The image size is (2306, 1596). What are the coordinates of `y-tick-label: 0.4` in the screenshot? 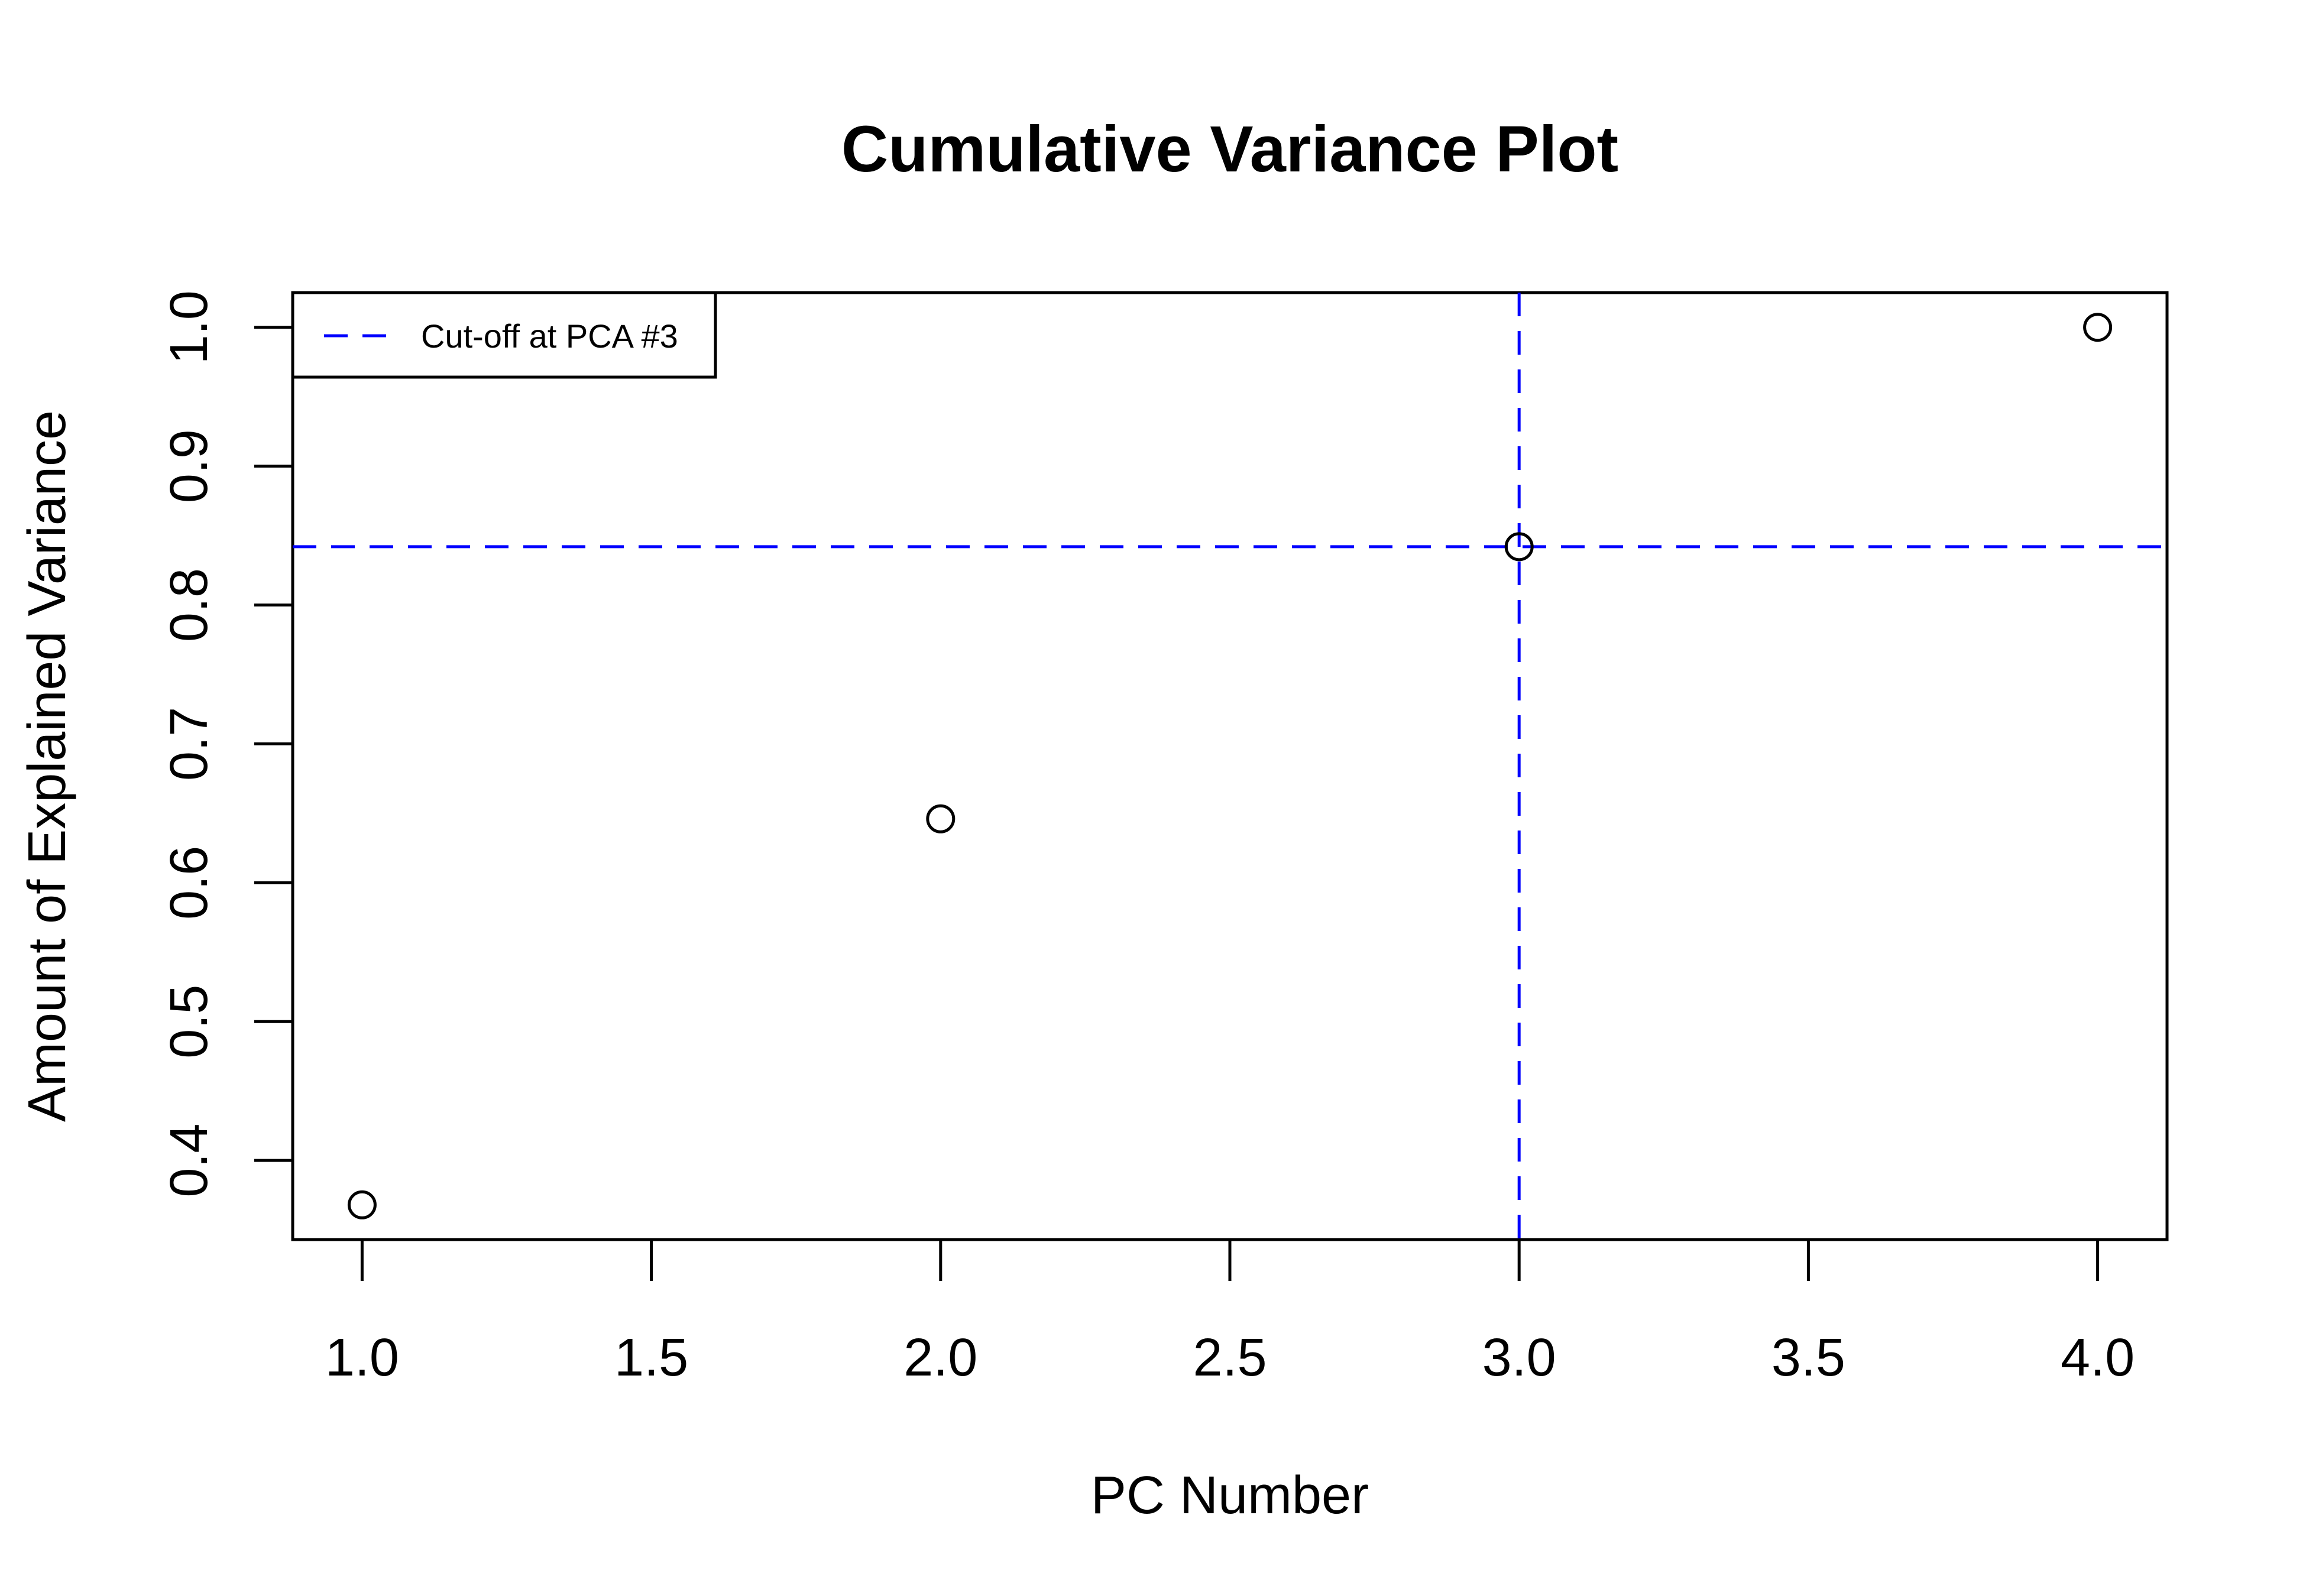 It's located at (189, 1161).